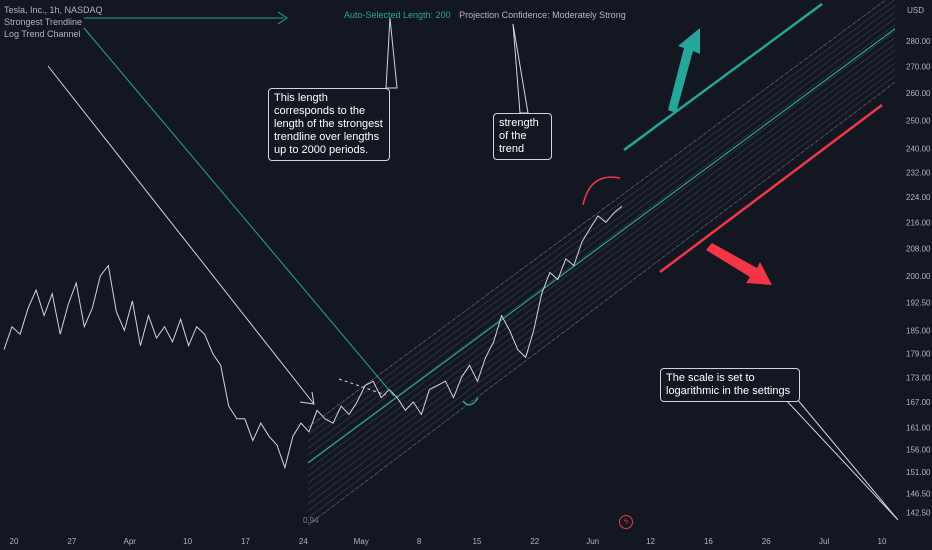  Describe the element at coordinates (43, 22) in the screenshot. I see `legend-indicator: Strongest Trendline` at that location.